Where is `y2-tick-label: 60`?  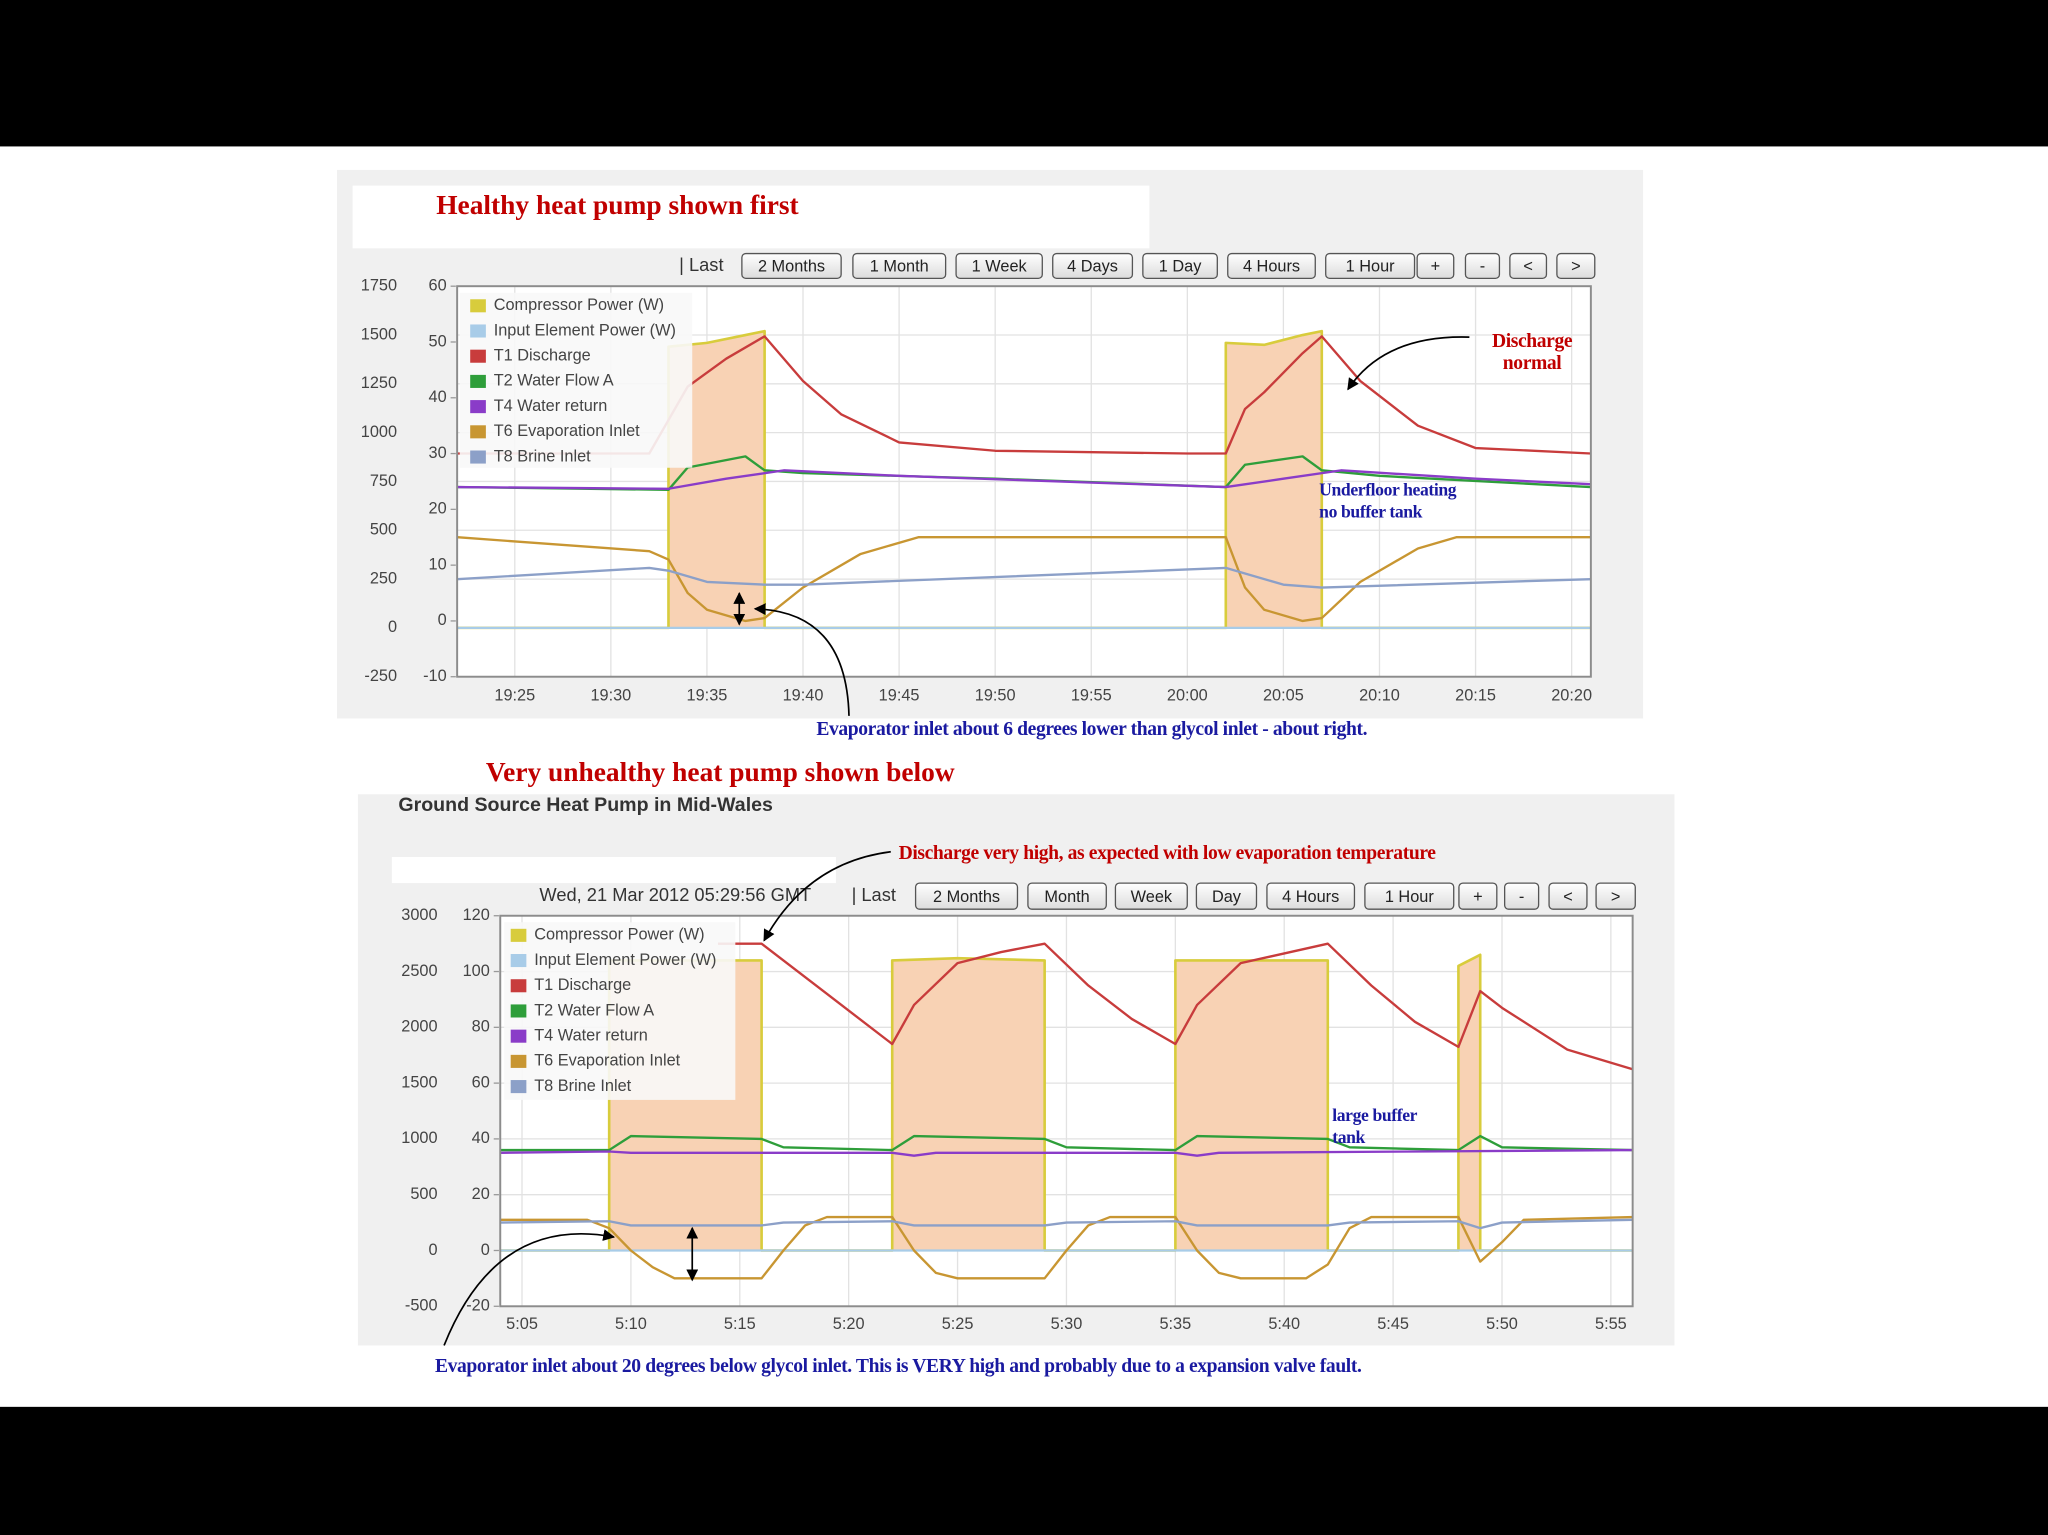
y2-tick-label: 60 is located at coordinates (438, 286).